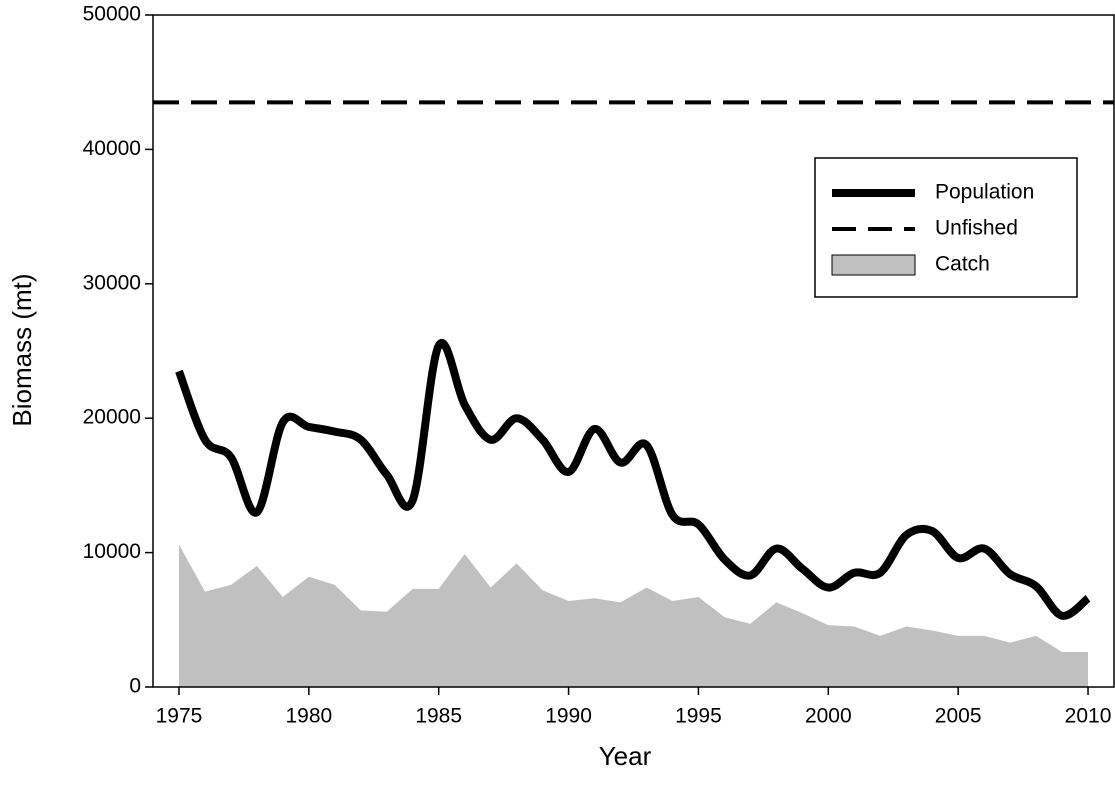 This screenshot has height=799, width=1115. What do you see at coordinates (873, 265) in the screenshot?
I see `legend-swatch` at bounding box center [873, 265].